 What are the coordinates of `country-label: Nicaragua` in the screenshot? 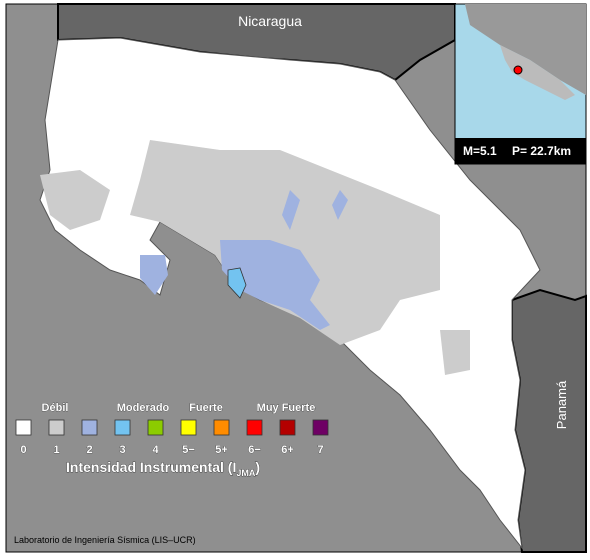 It's located at (270, 21).